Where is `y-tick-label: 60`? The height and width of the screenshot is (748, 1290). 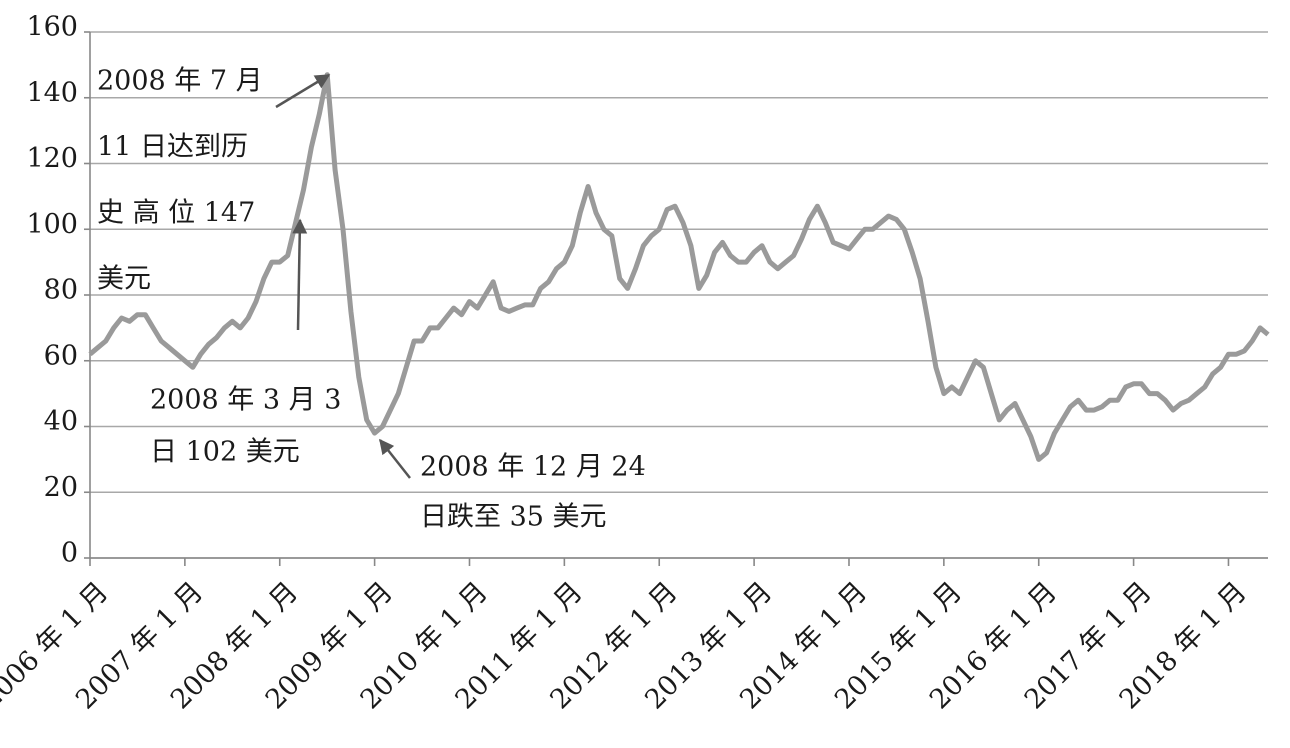 y-tick-label: 60 is located at coordinates (61, 355).